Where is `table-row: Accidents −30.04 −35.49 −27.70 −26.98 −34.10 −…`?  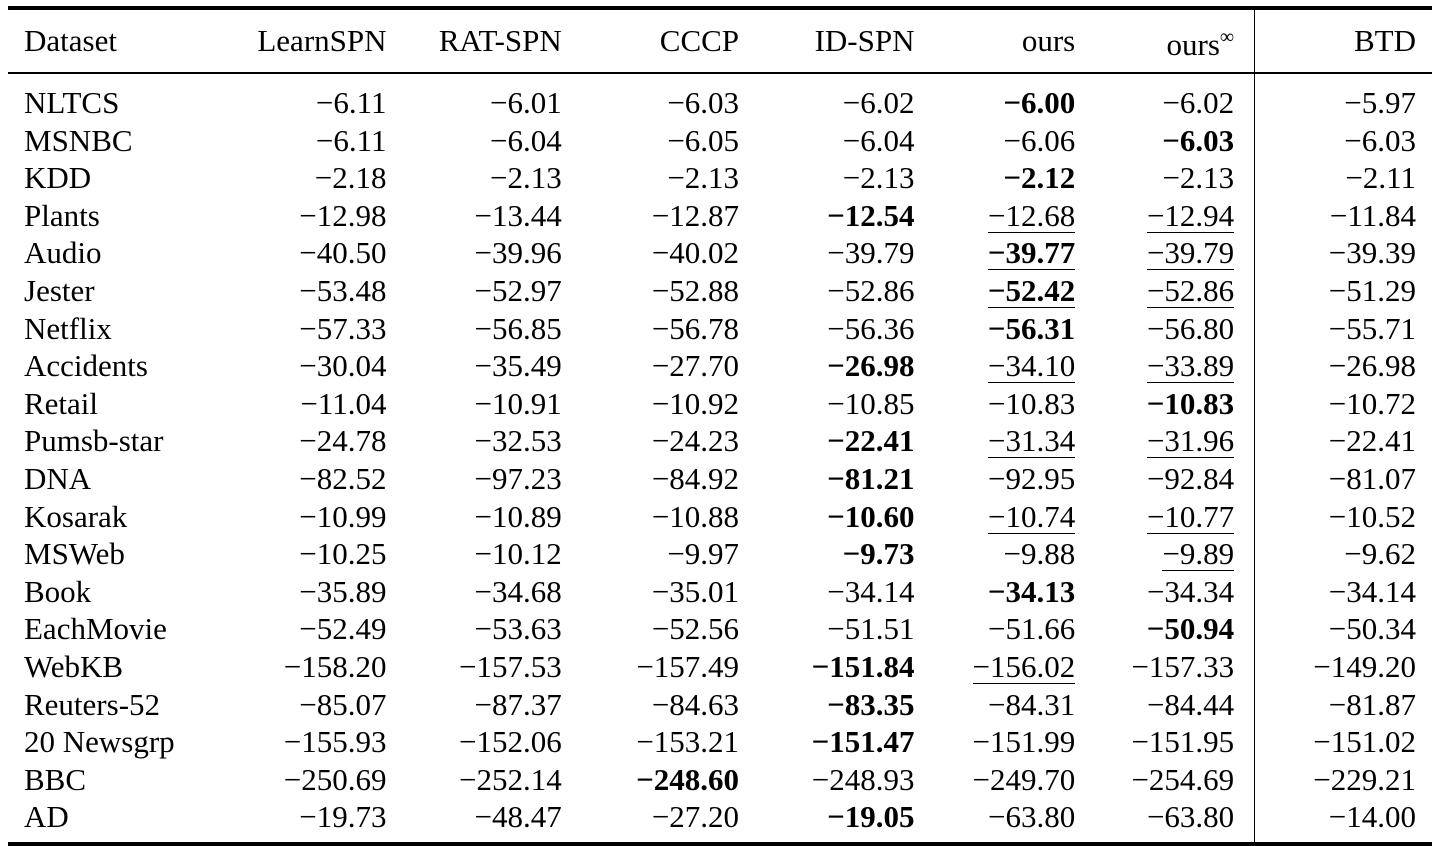
table-row: Accidents −30.04 −35.49 −27.70 −26.98 −34.10 −… is located at coordinates (720, 366).